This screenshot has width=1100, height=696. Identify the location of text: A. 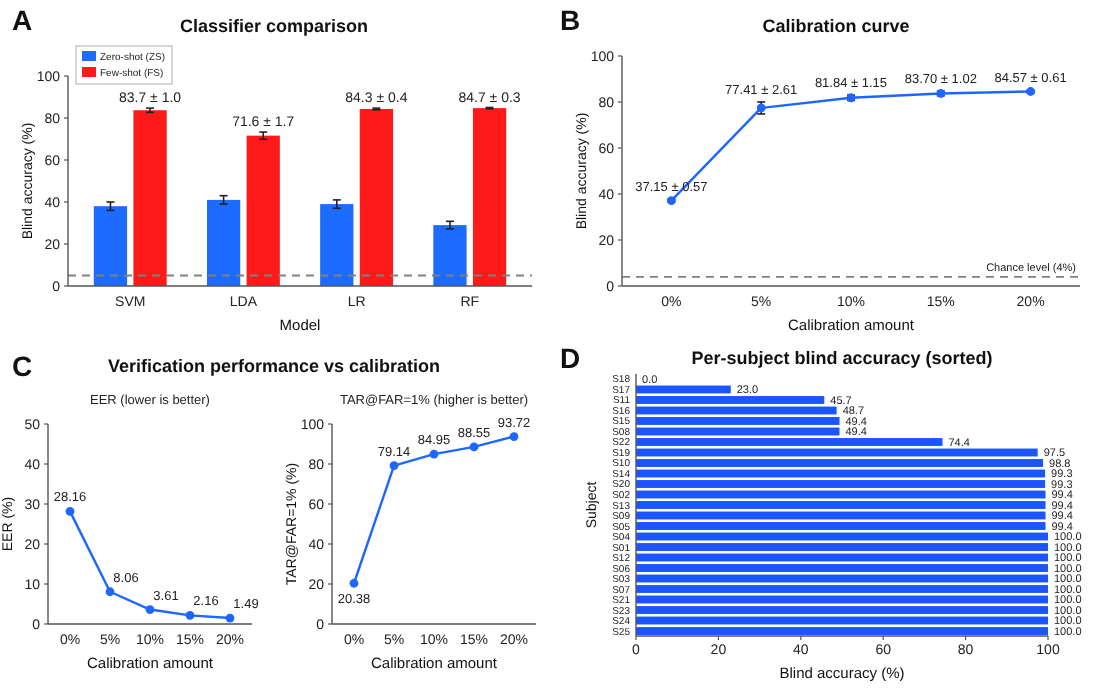
(22, 20).